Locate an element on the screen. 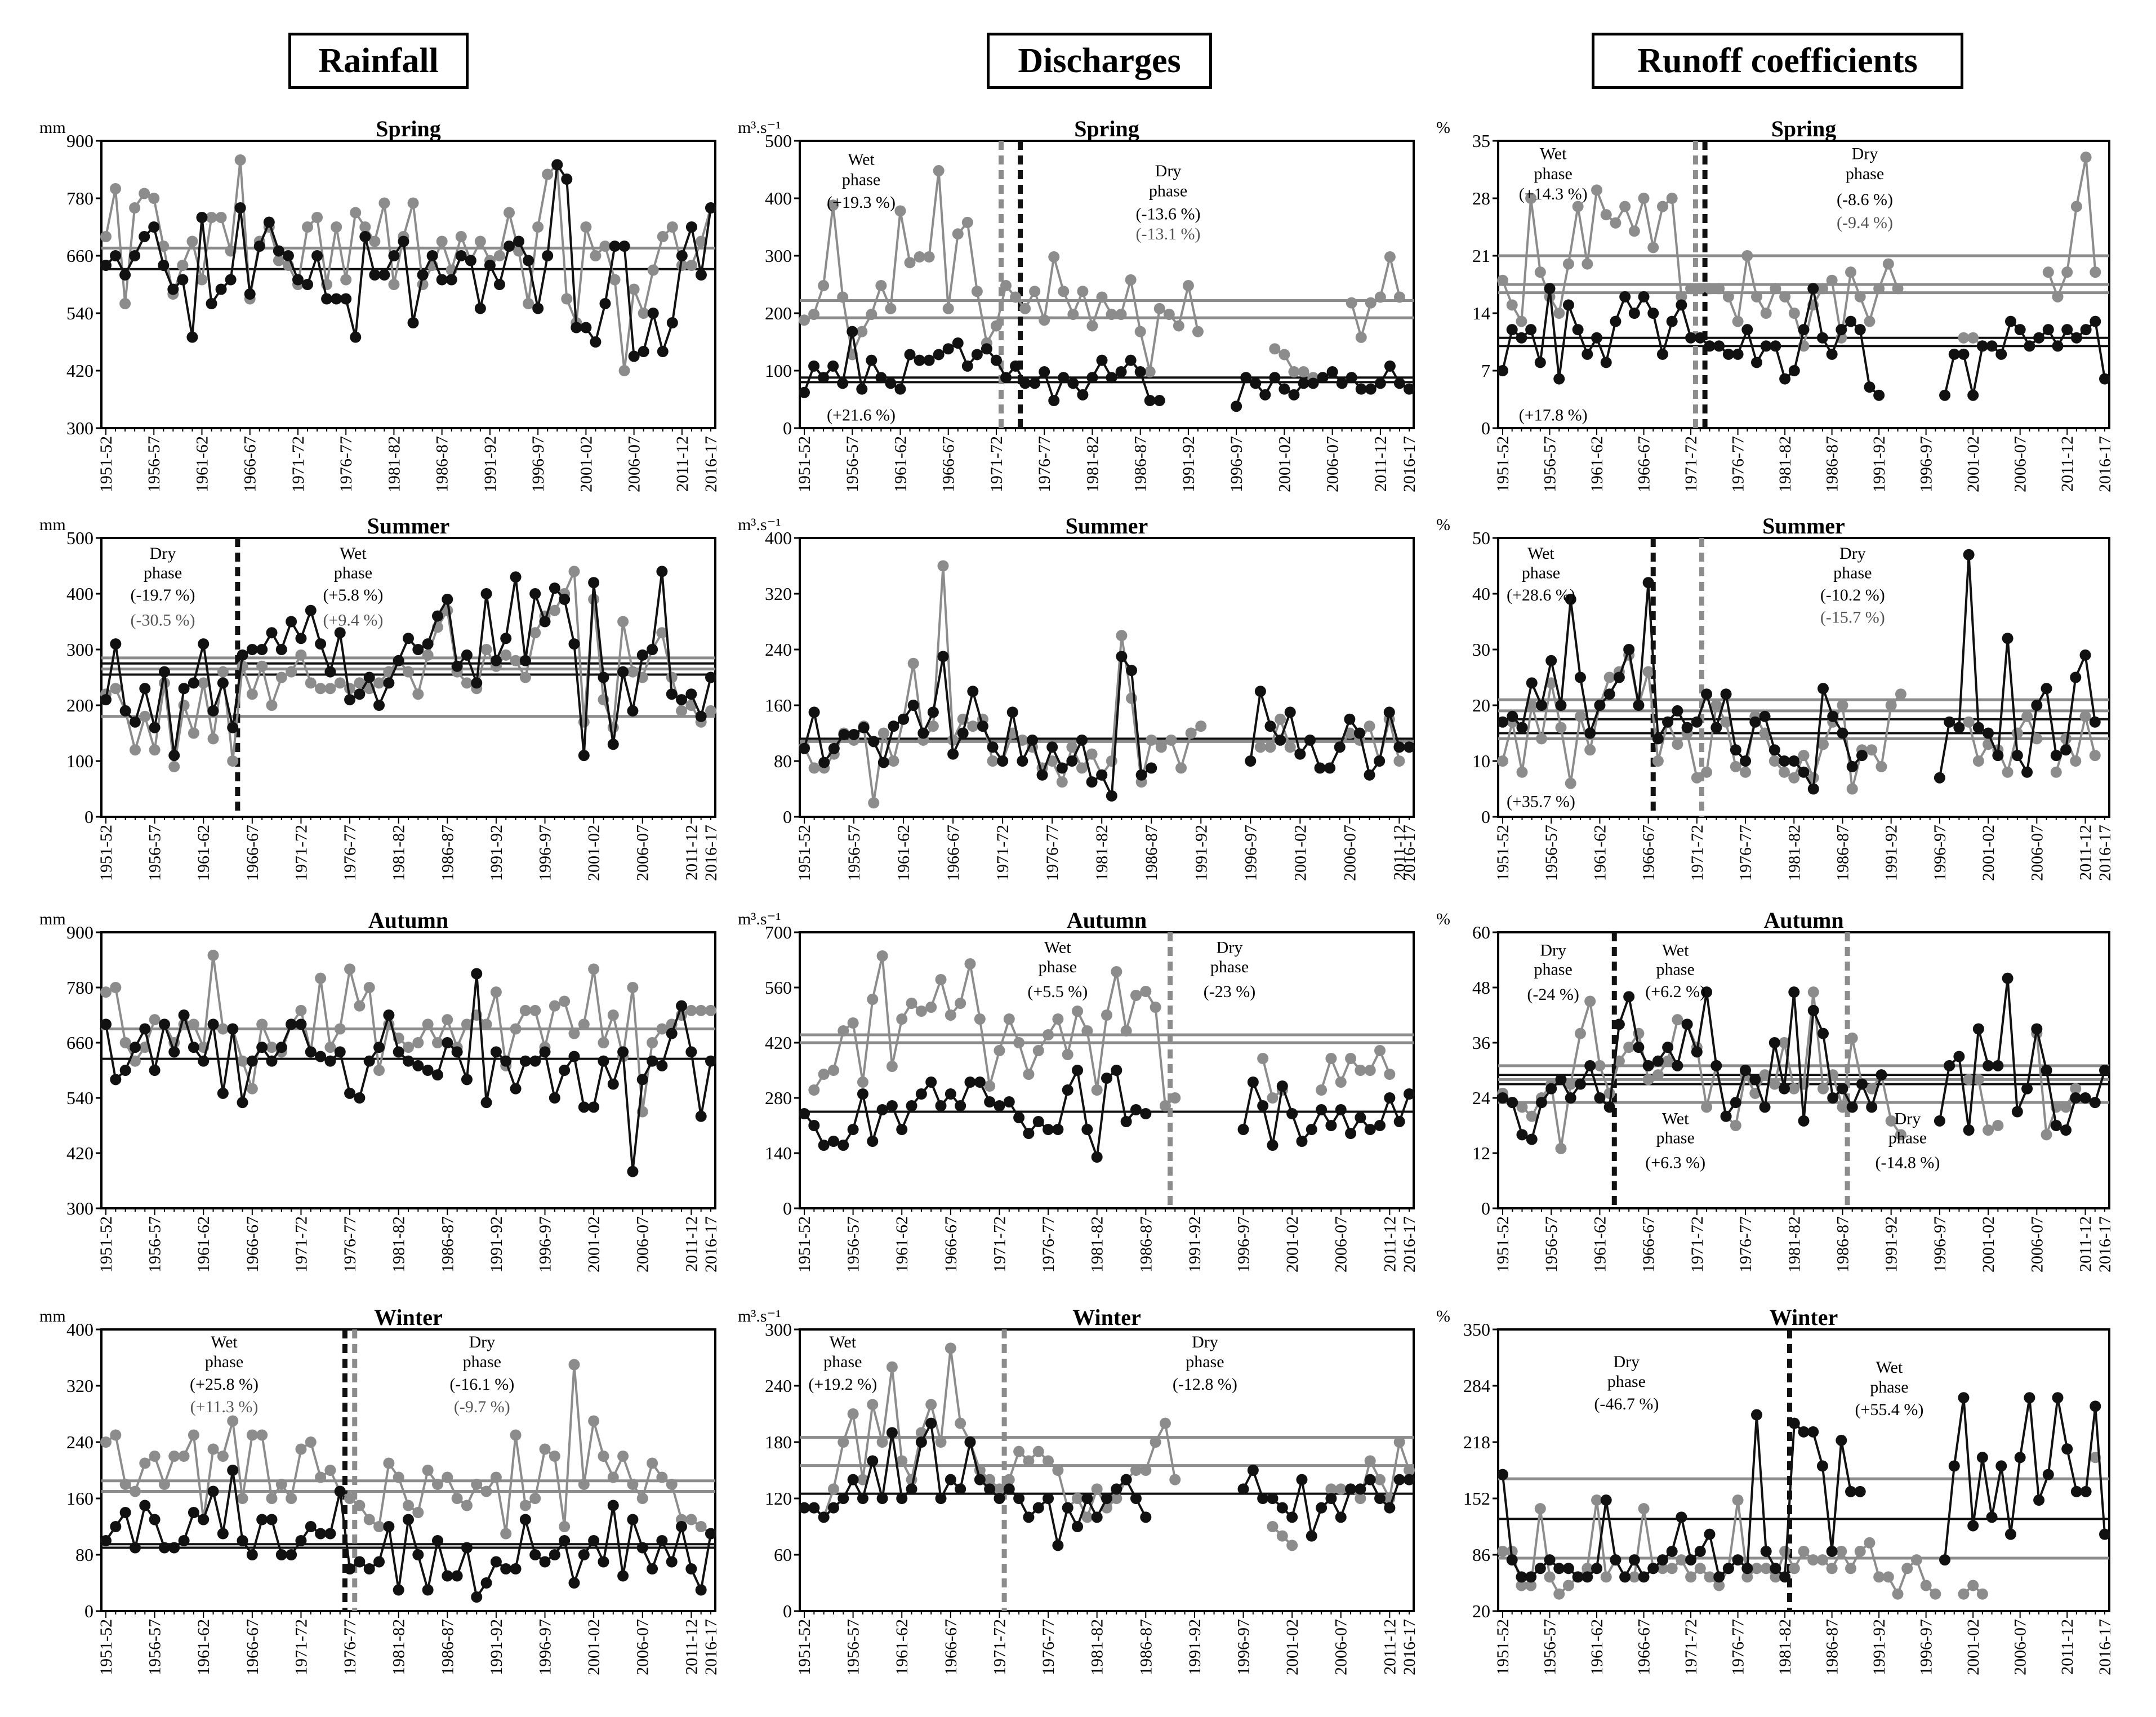 The image size is (2156, 1717). y-unit-label: mm is located at coordinates (52, 919).